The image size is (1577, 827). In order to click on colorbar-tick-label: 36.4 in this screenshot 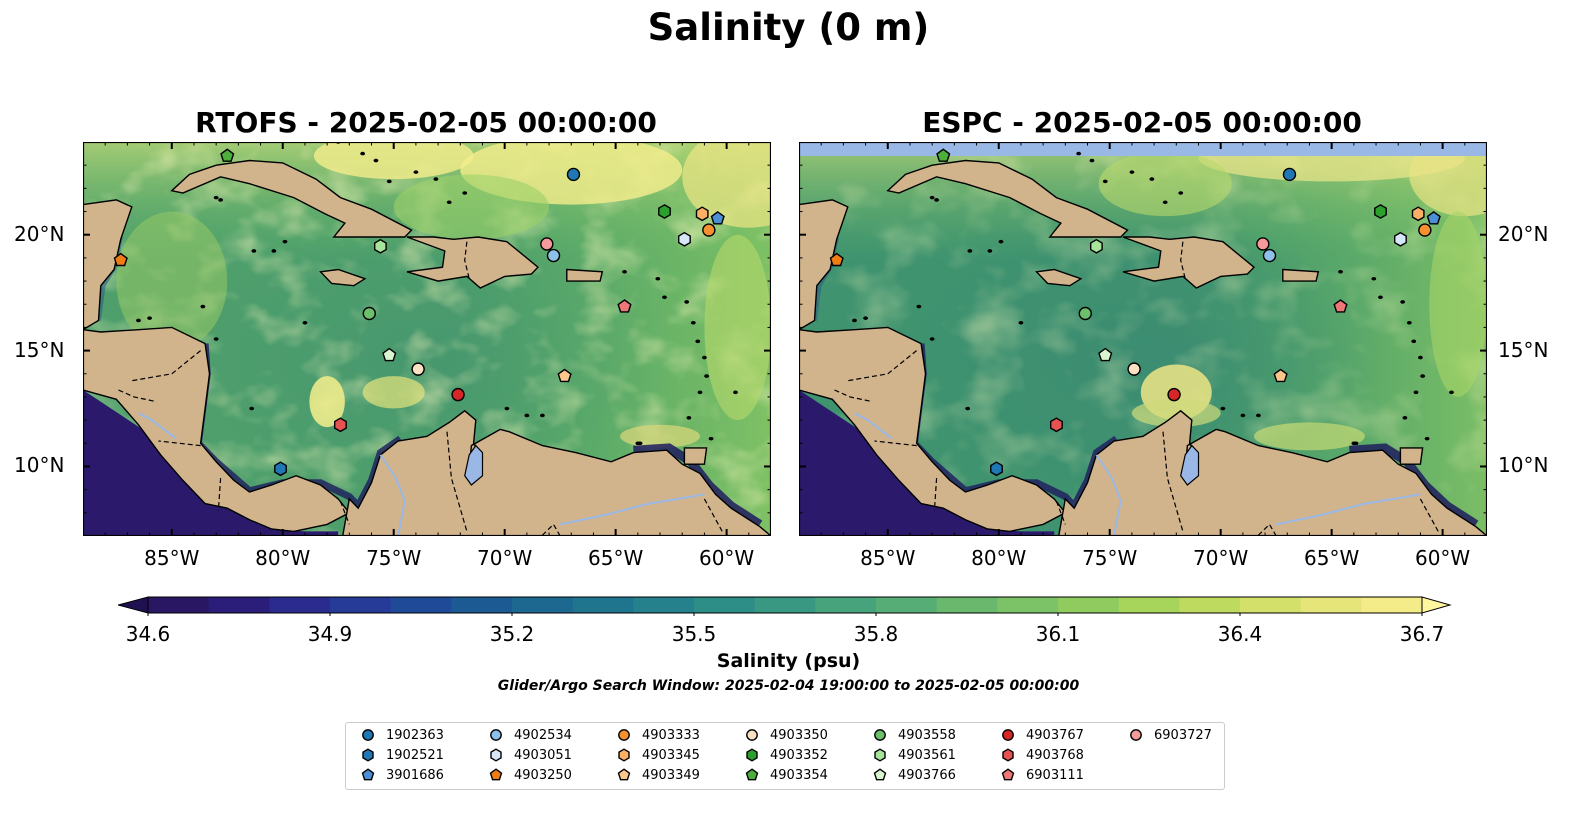, I will do `click(1240, 634)`.